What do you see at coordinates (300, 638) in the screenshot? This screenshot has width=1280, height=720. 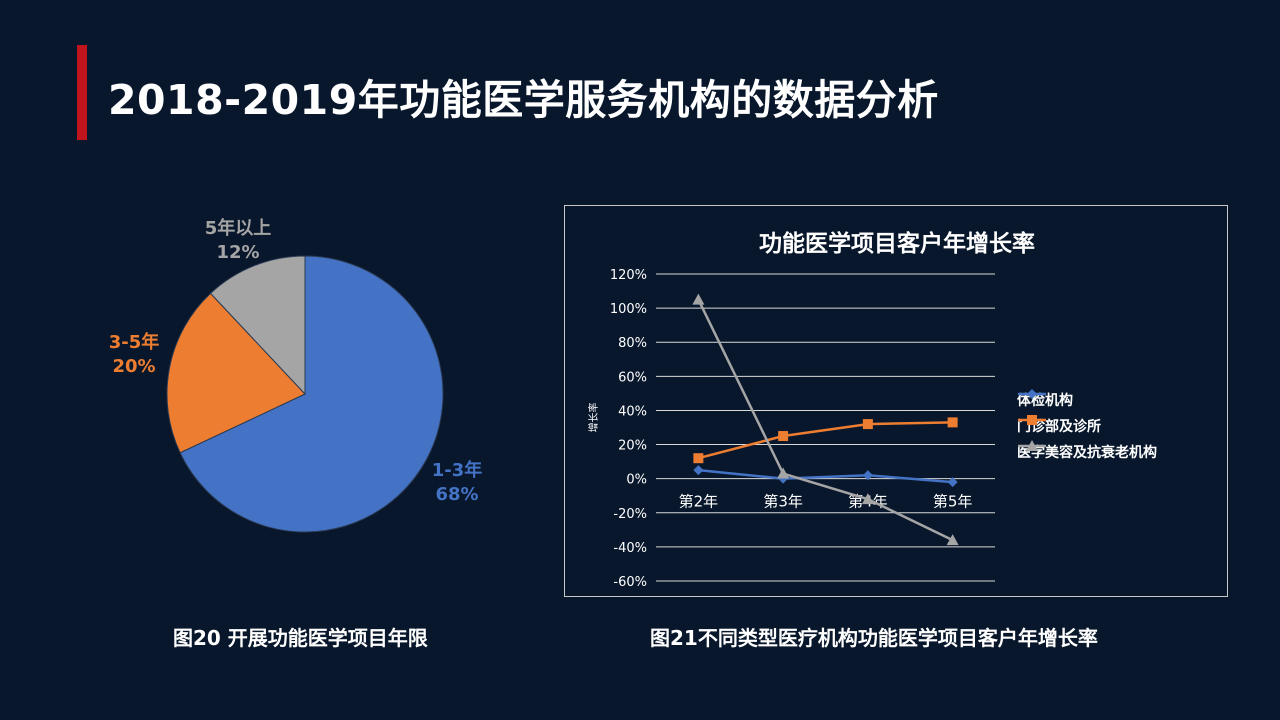 I see `pie-chart-caption: 图20 开展功能医学项目年限` at bounding box center [300, 638].